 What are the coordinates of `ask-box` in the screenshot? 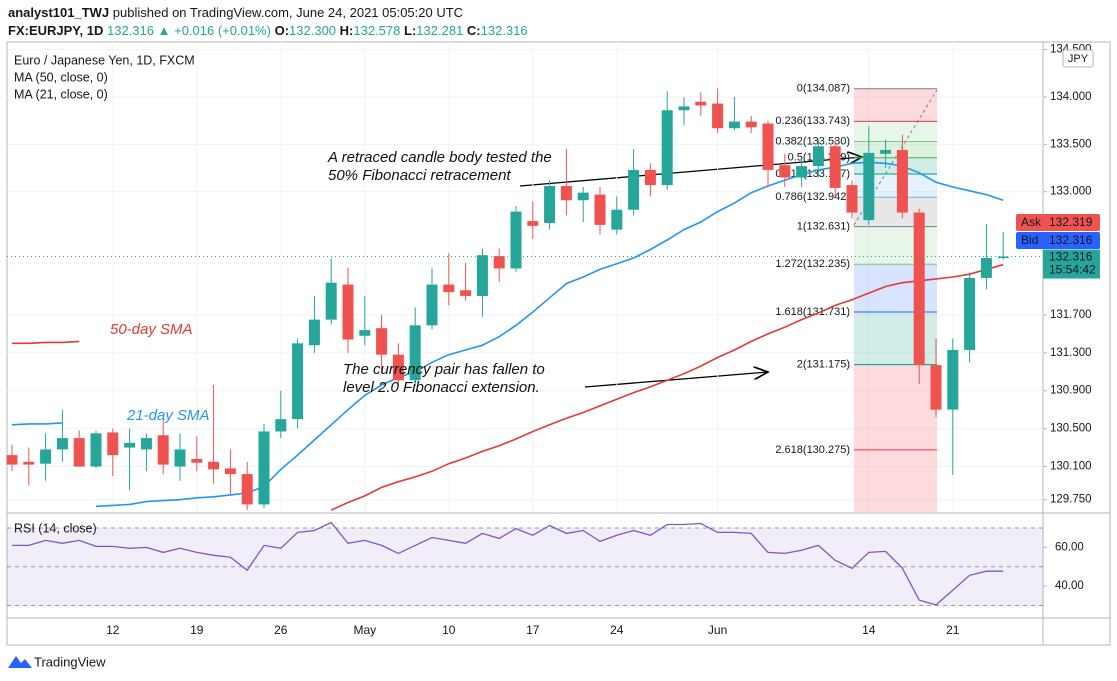 It's located at (1058, 222).